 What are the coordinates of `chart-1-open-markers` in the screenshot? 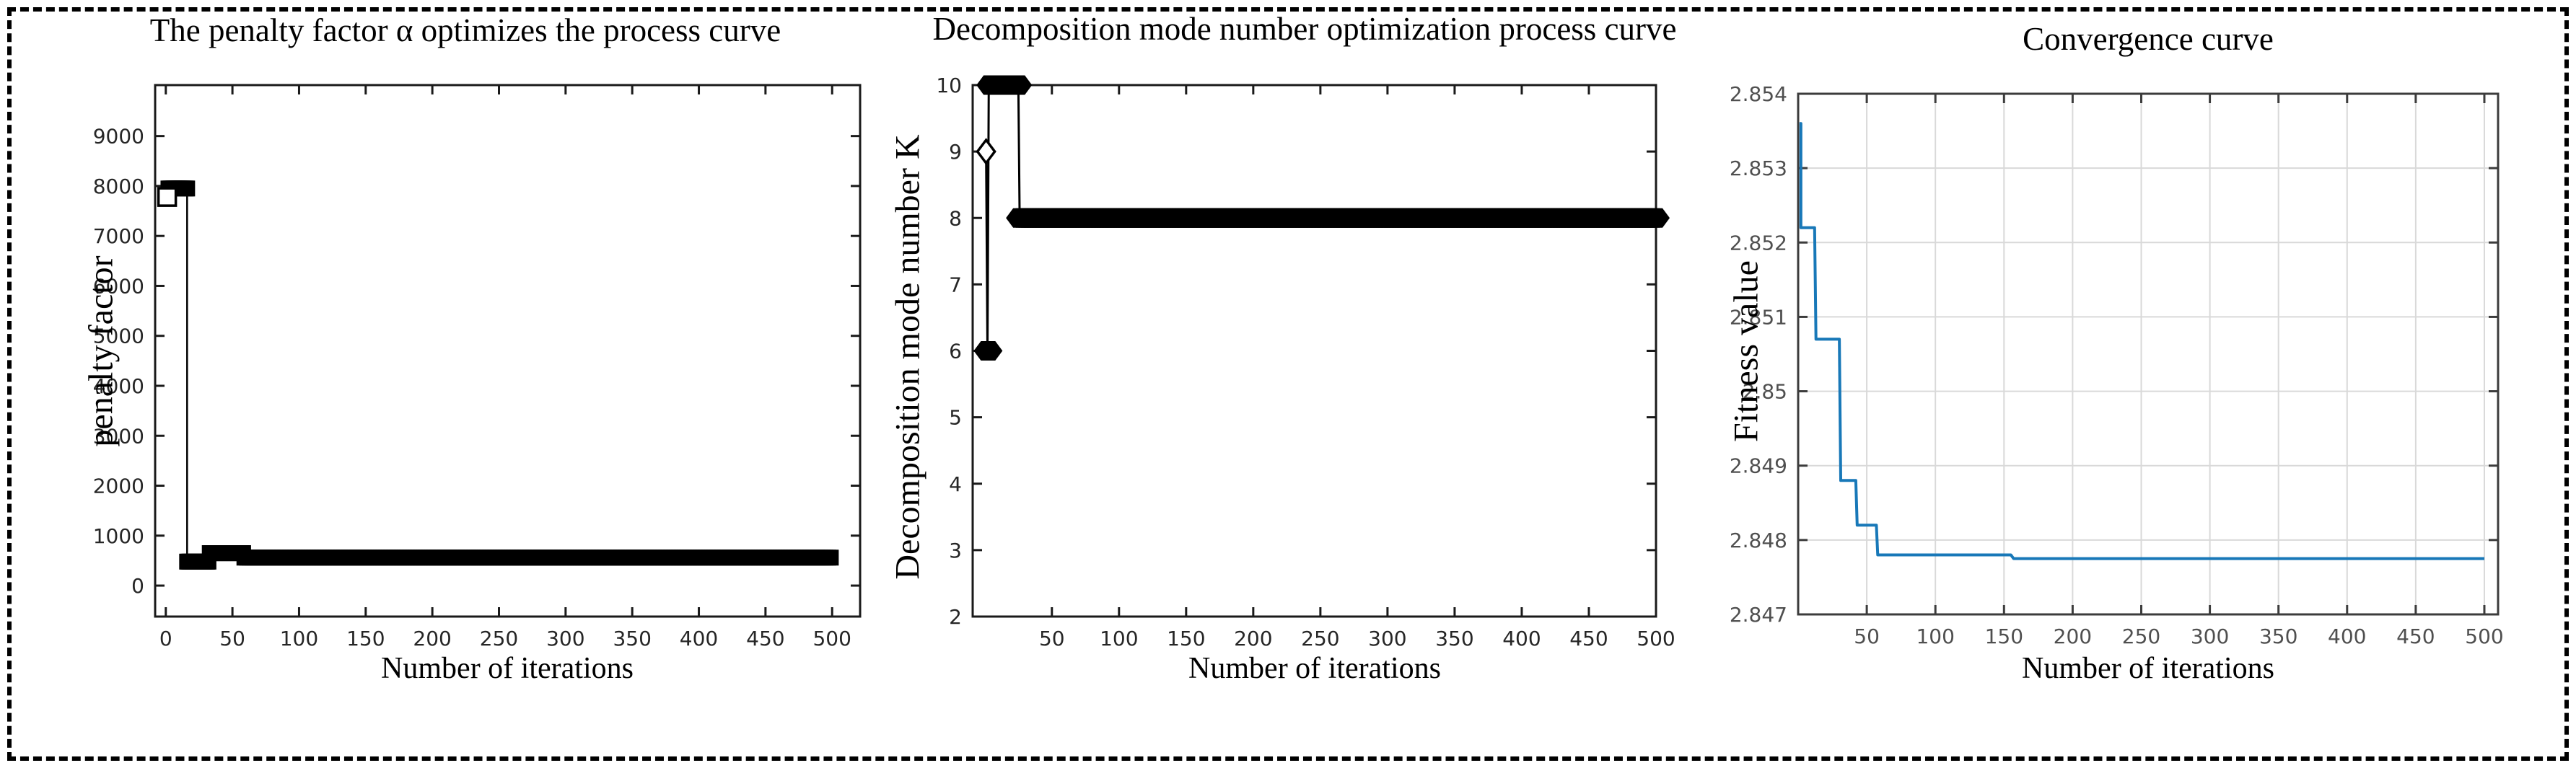 It's located at (167, 197).